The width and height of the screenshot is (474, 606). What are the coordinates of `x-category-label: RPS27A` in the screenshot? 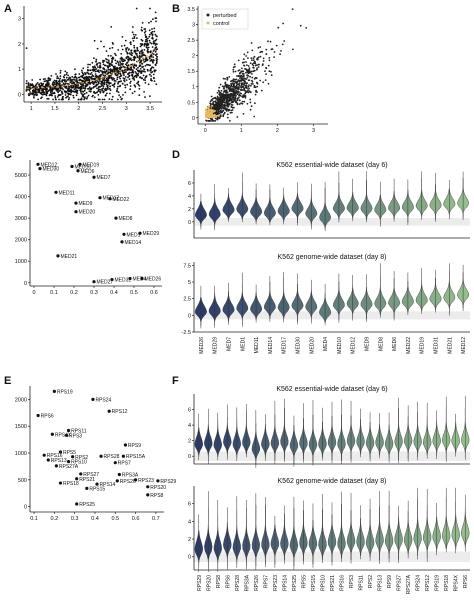 It's located at (409, 584).